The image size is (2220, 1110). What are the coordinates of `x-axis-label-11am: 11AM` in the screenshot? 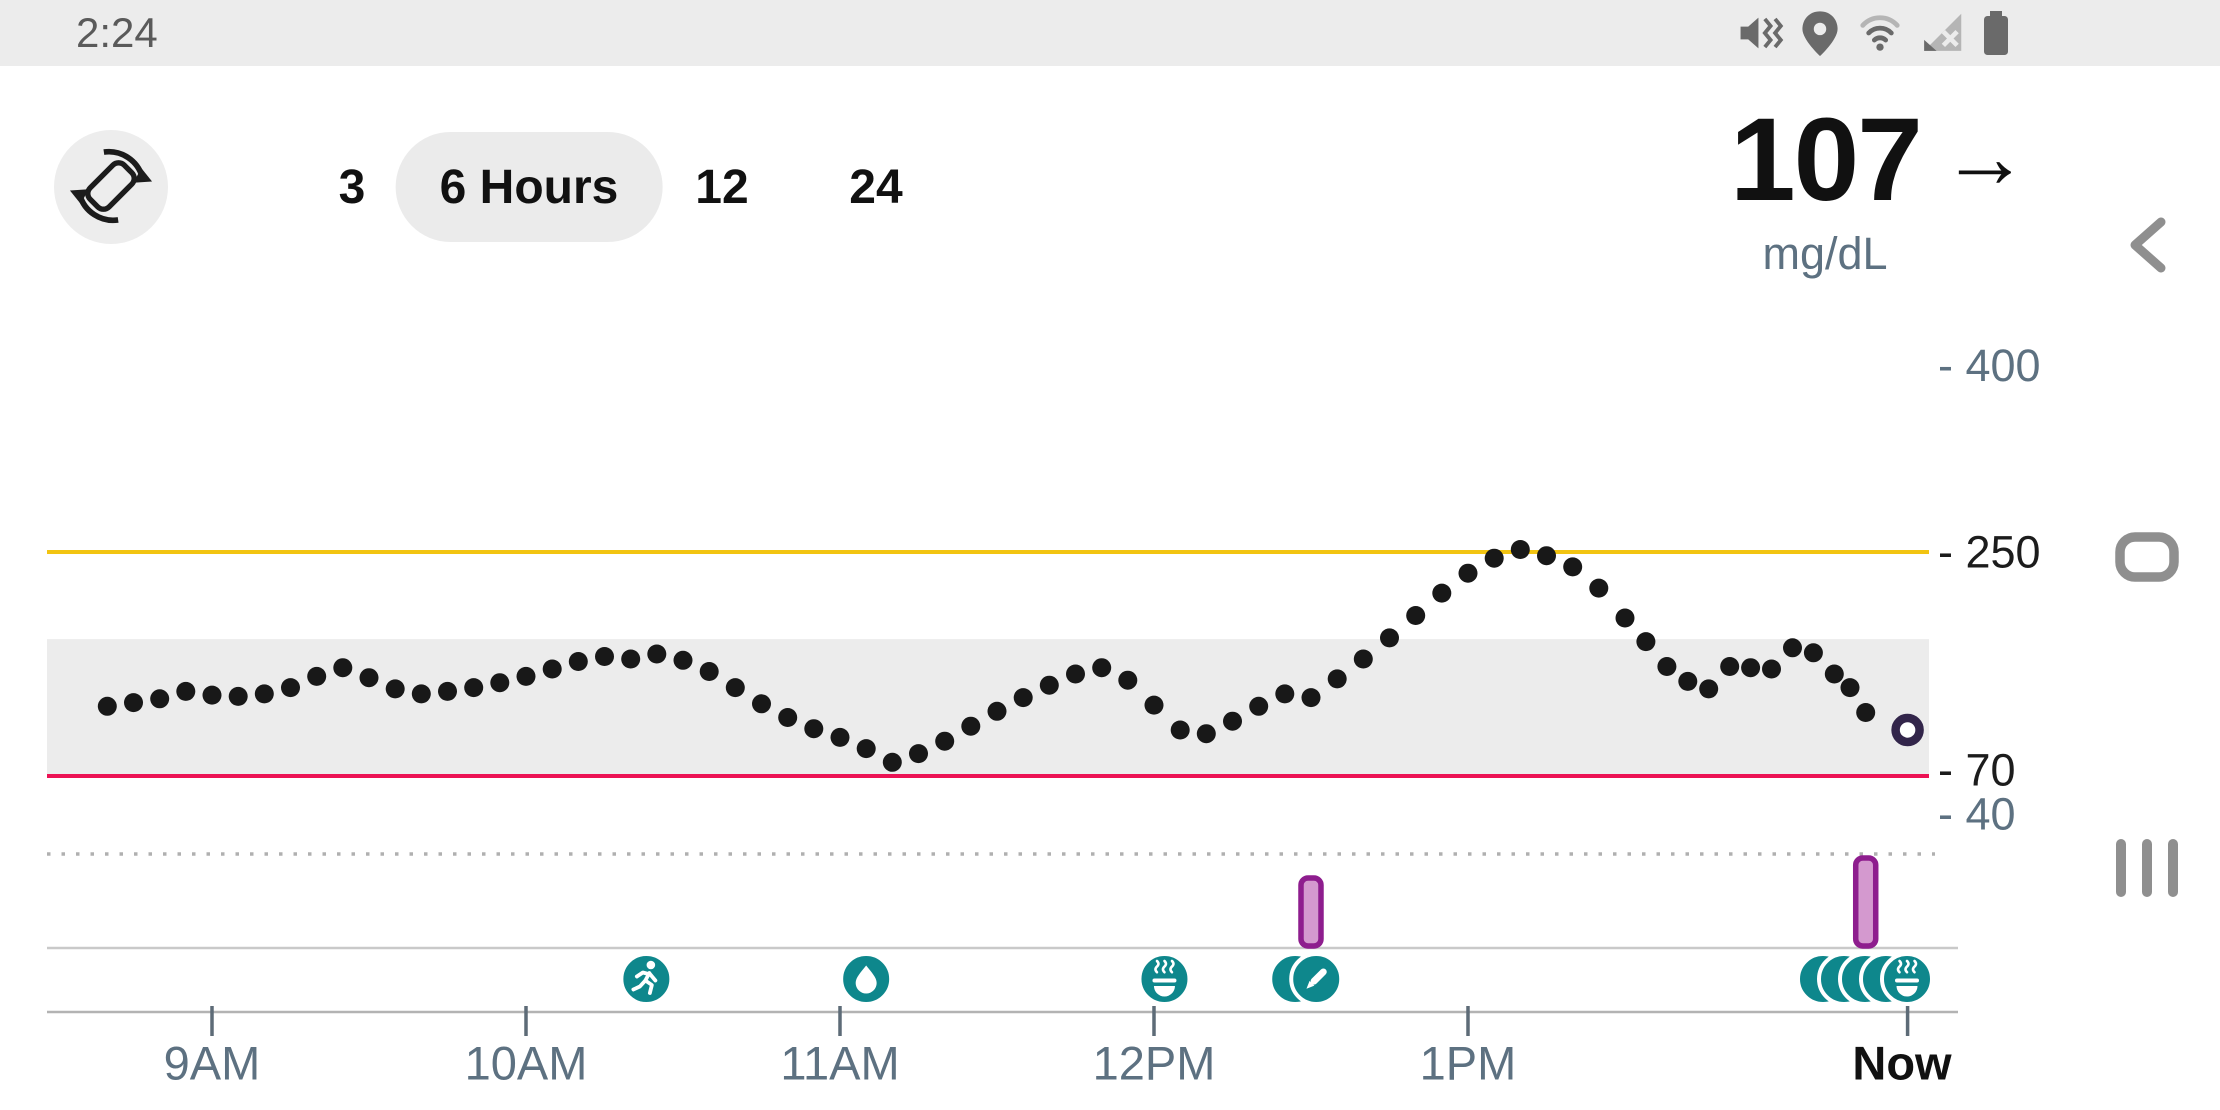 It's located at (839, 1063).